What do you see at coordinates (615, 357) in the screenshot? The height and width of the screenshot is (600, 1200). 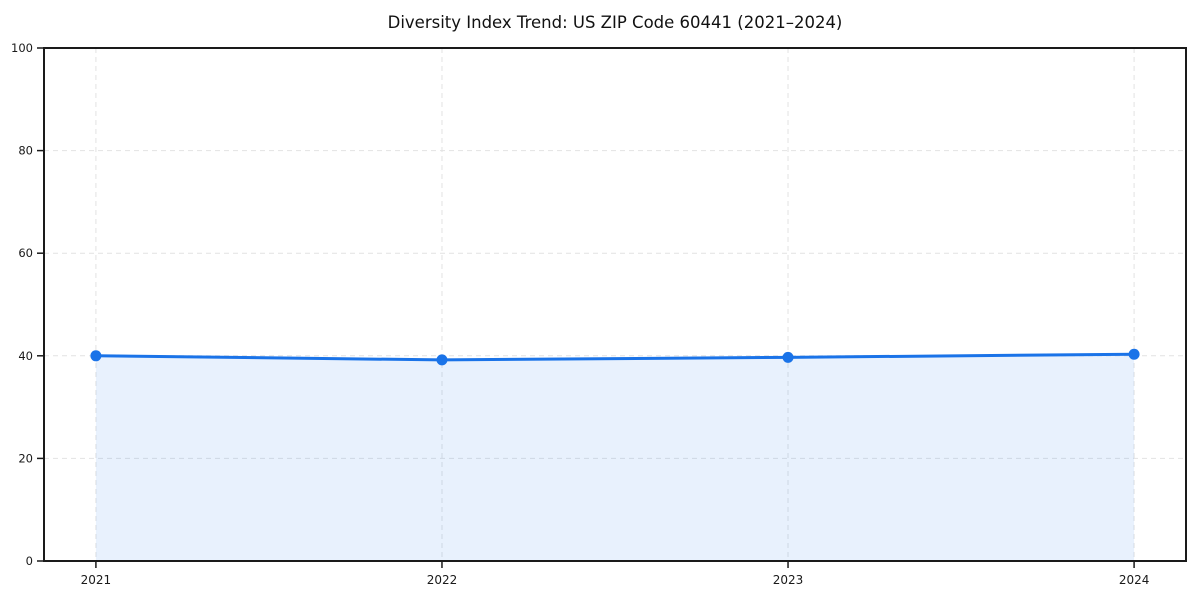 I see `trend-line` at bounding box center [615, 357].